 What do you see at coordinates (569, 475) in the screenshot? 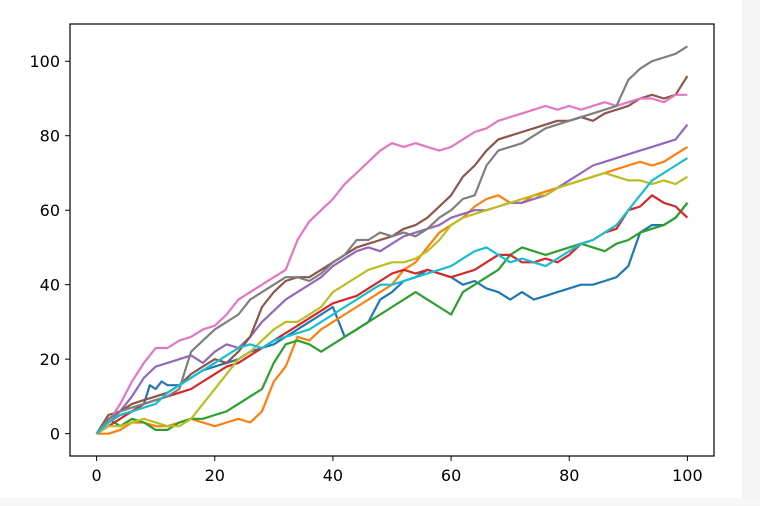
I see `x-tick-label: 80` at bounding box center [569, 475].